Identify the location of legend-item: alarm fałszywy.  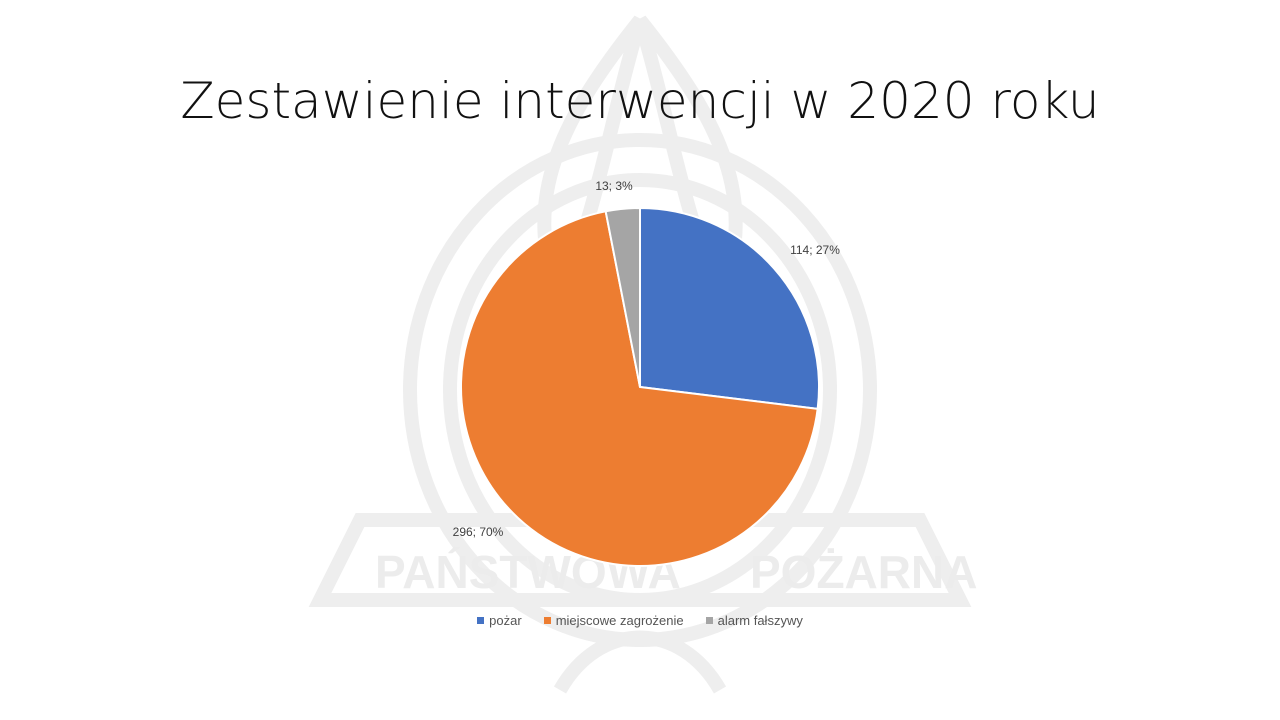
(754, 620).